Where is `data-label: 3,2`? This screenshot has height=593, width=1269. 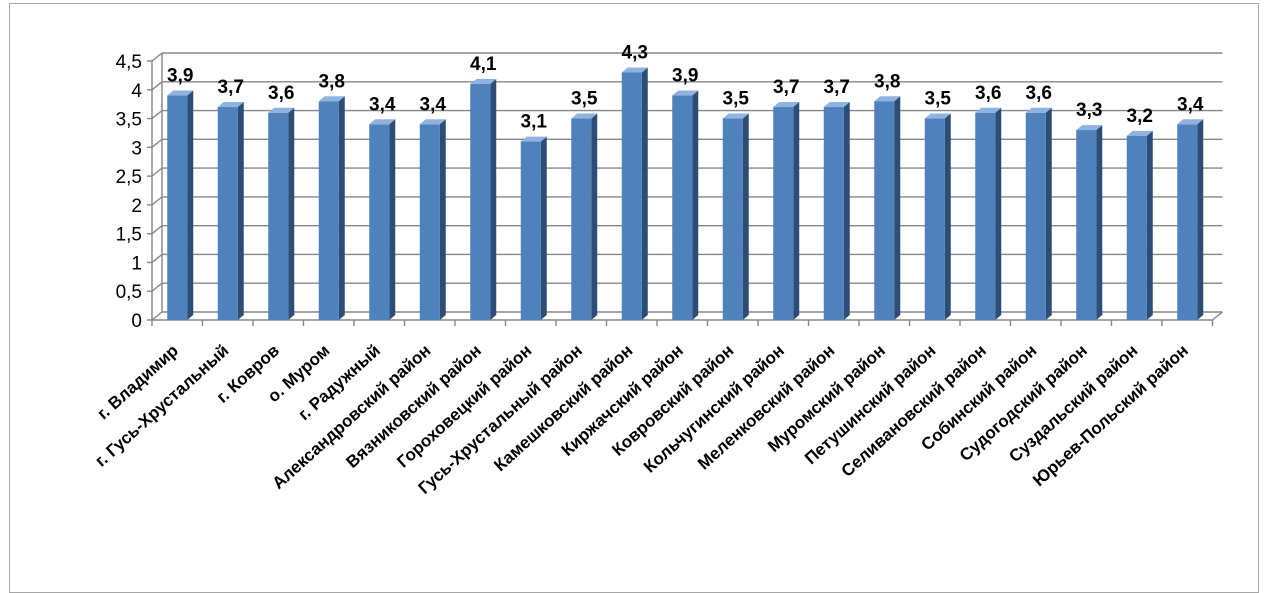 data-label: 3,2 is located at coordinates (1140, 116).